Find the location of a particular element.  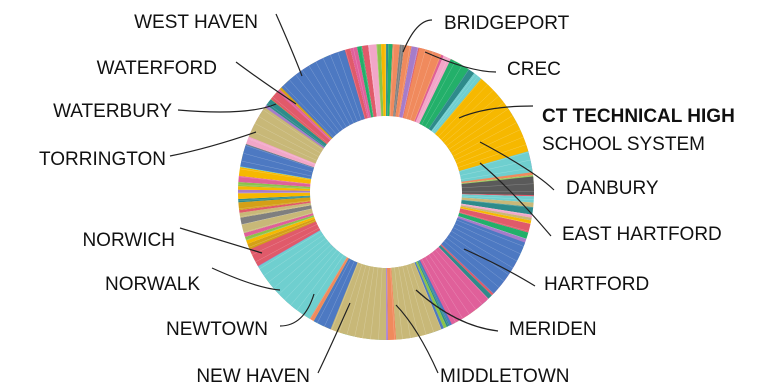

leader-west-haven is located at coordinates (289, 45).